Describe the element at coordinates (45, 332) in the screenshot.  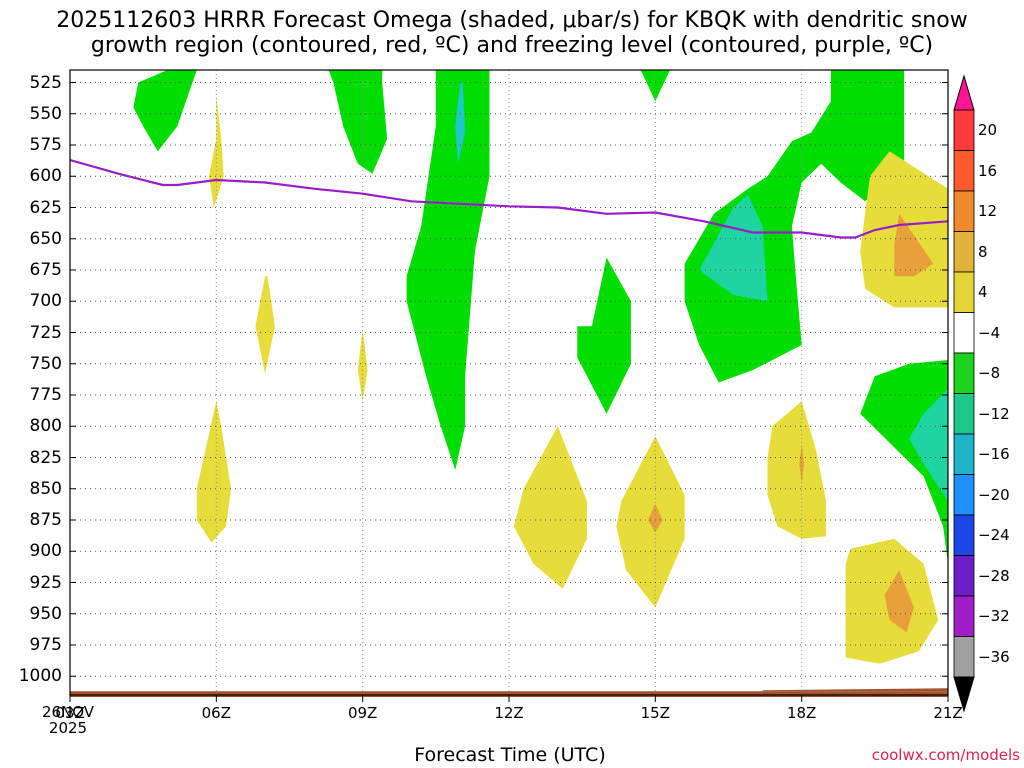
I see `y-tick-label: 725` at that location.